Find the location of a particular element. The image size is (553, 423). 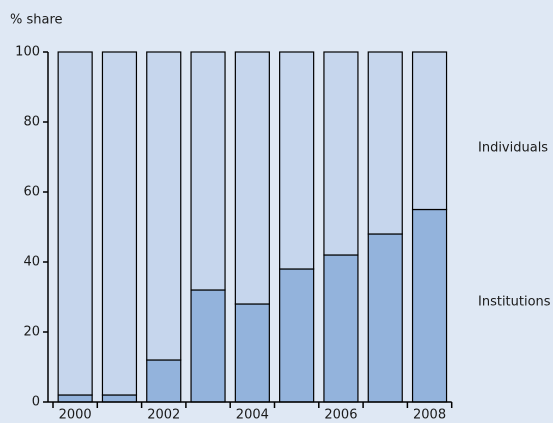

y-tick-label: 20 is located at coordinates (31, 332).